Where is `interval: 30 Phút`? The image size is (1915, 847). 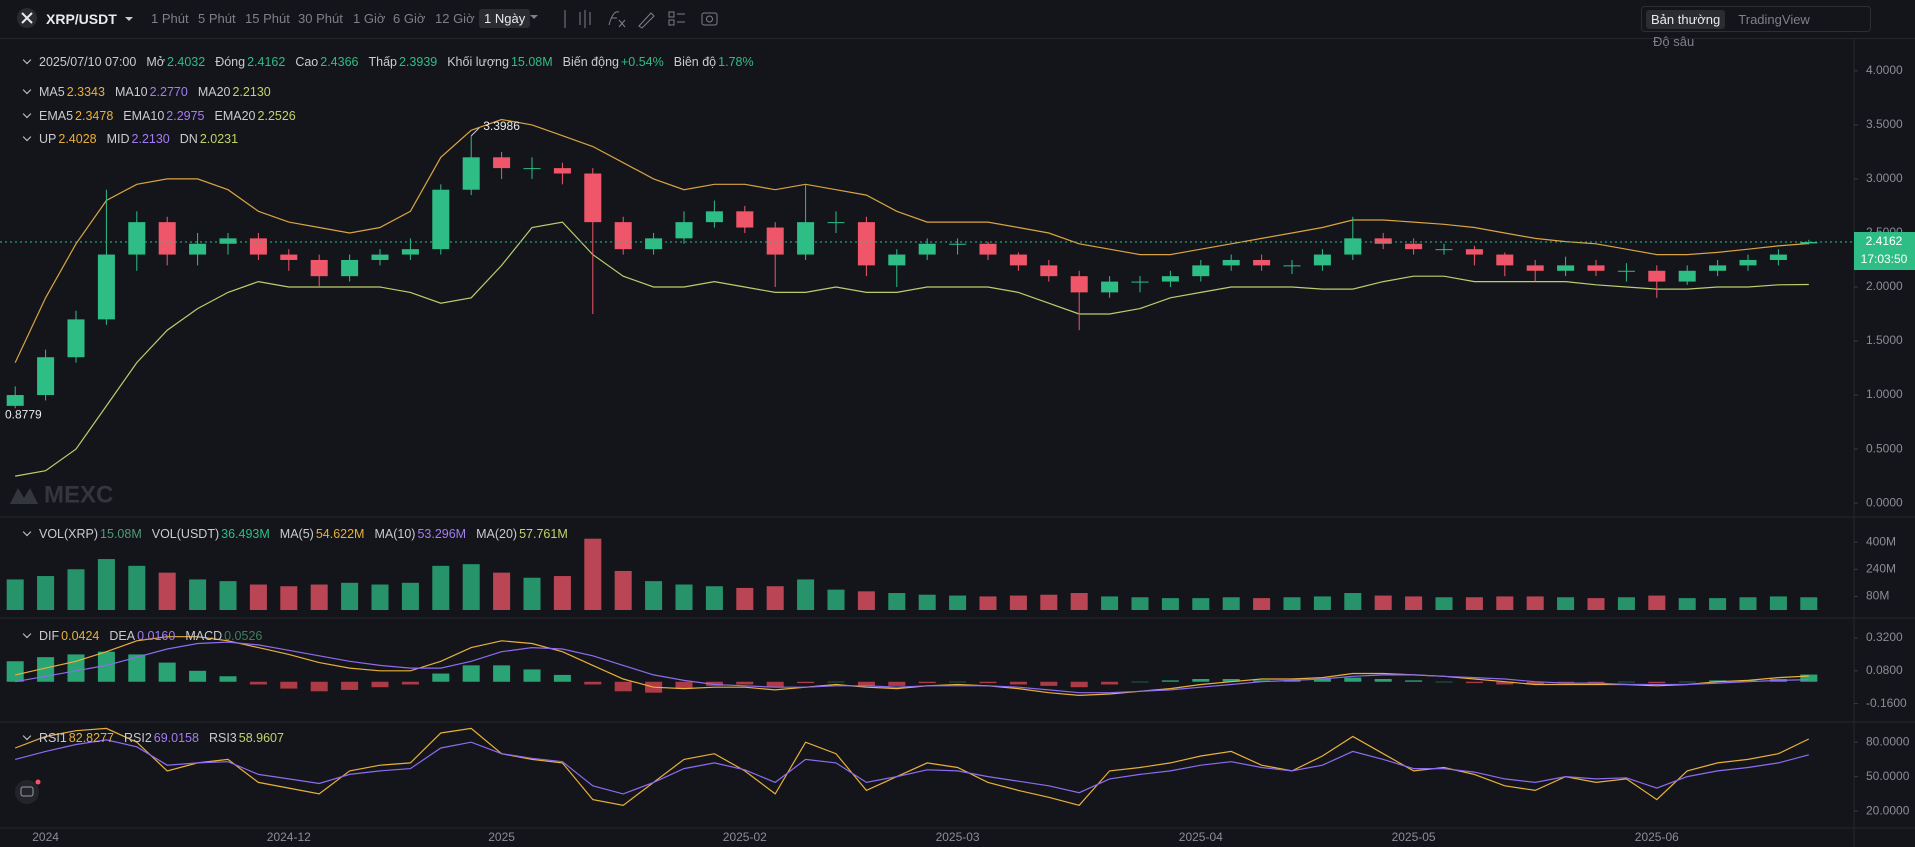
interval: 30 Phút is located at coordinates (320, 18).